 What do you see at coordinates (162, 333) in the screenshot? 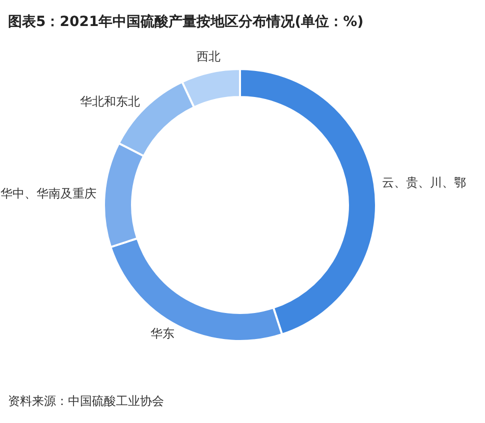
I see `slice-label: 华东` at bounding box center [162, 333].